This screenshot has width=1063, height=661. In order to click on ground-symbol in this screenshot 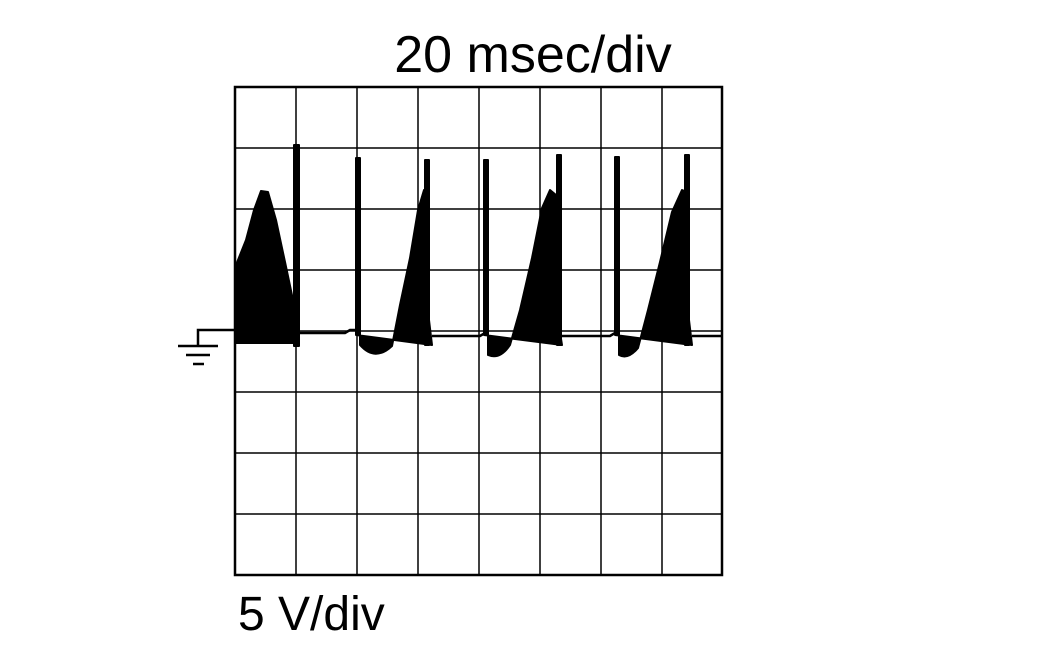, I will do `click(206, 347)`.